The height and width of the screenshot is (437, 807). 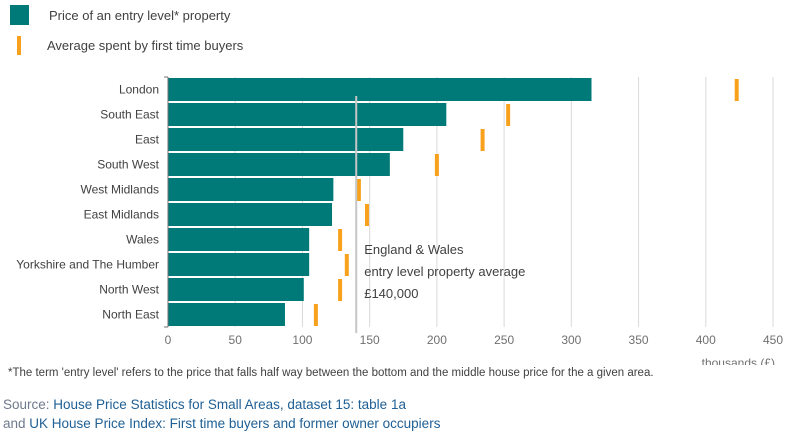 What do you see at coordinates (738, 360) in the screenshot?
I see `x-axis-label: thousands (£)` at bounding box center [738, 360].